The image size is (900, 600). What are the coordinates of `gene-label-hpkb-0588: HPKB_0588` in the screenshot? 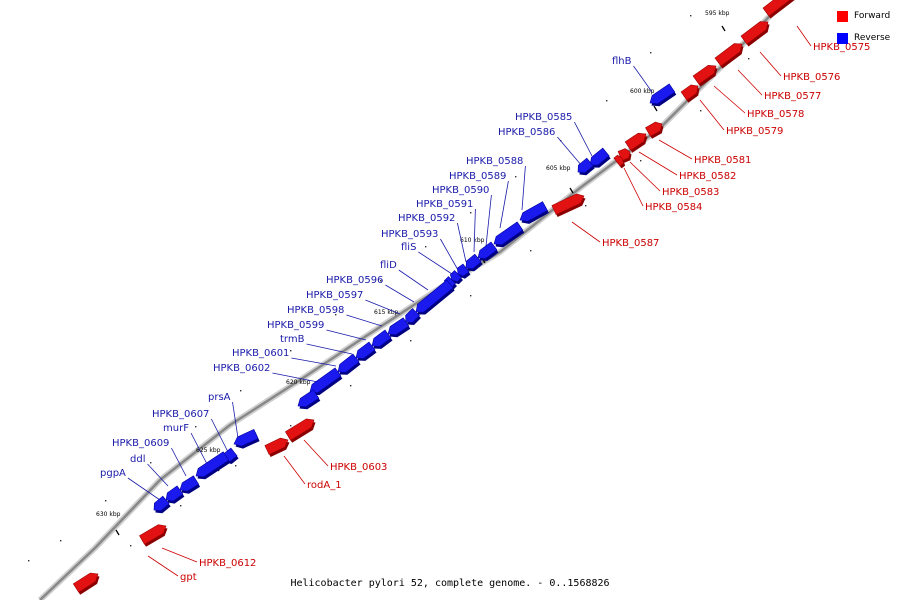 It's located at (494, 161).